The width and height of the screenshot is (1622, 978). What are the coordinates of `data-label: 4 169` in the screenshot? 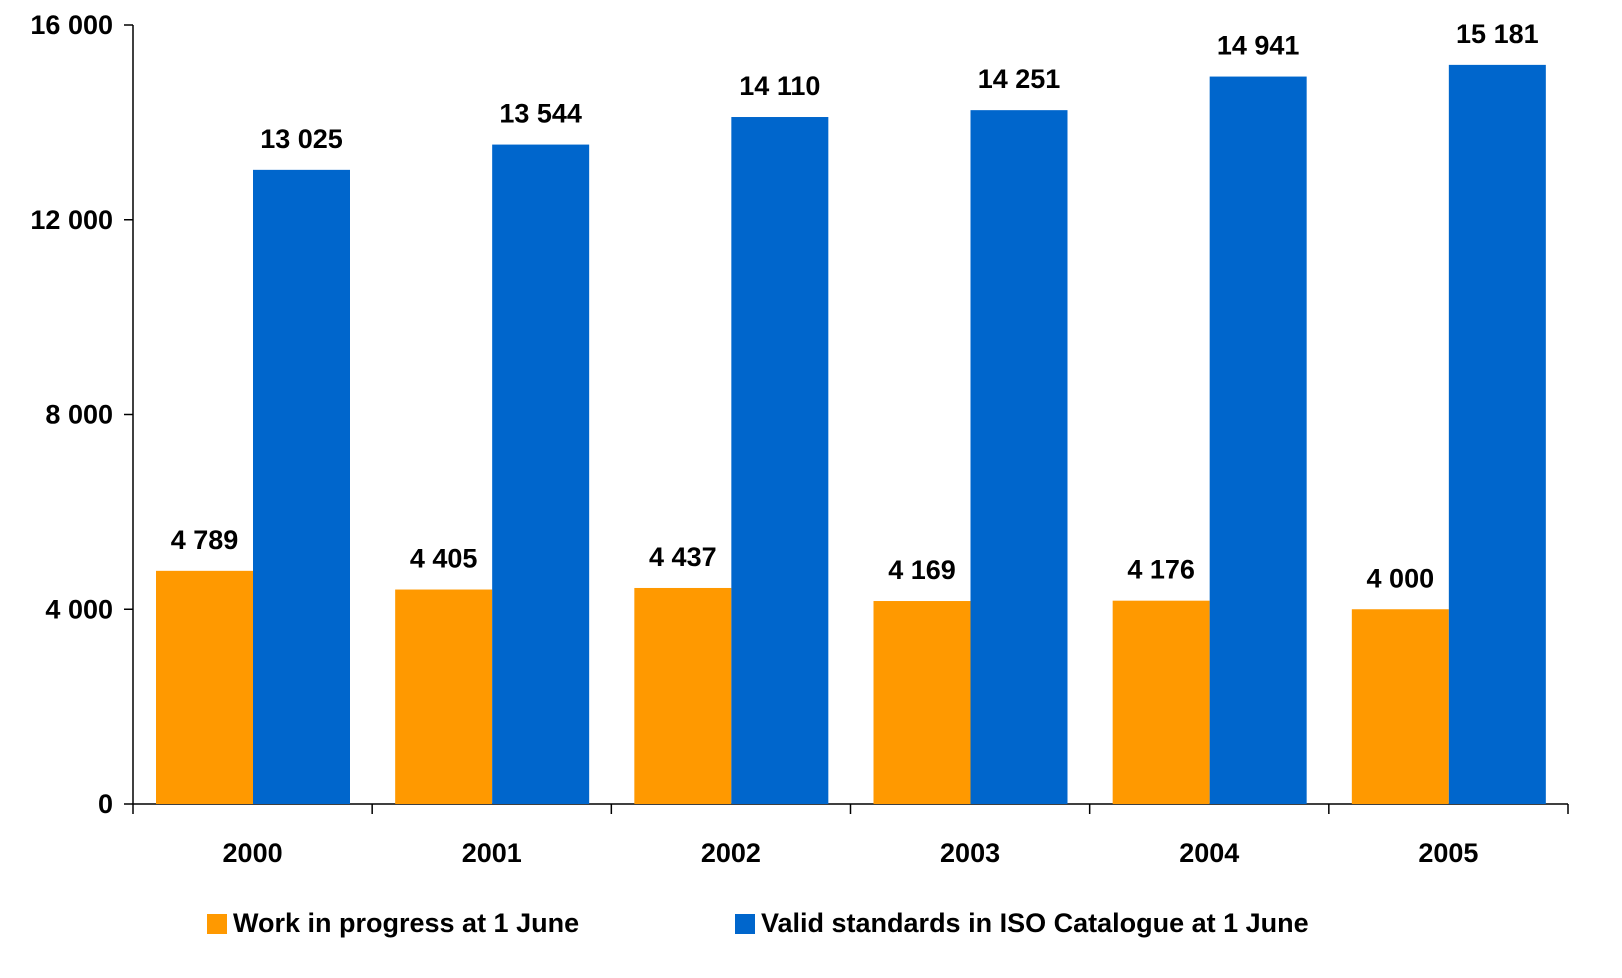 It's located at (922, 570).